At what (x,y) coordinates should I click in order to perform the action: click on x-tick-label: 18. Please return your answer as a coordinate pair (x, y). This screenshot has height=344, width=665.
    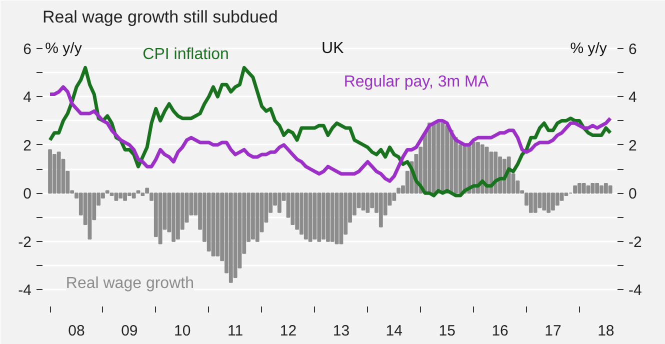
    Looking at the image, I should click on (606, 331).